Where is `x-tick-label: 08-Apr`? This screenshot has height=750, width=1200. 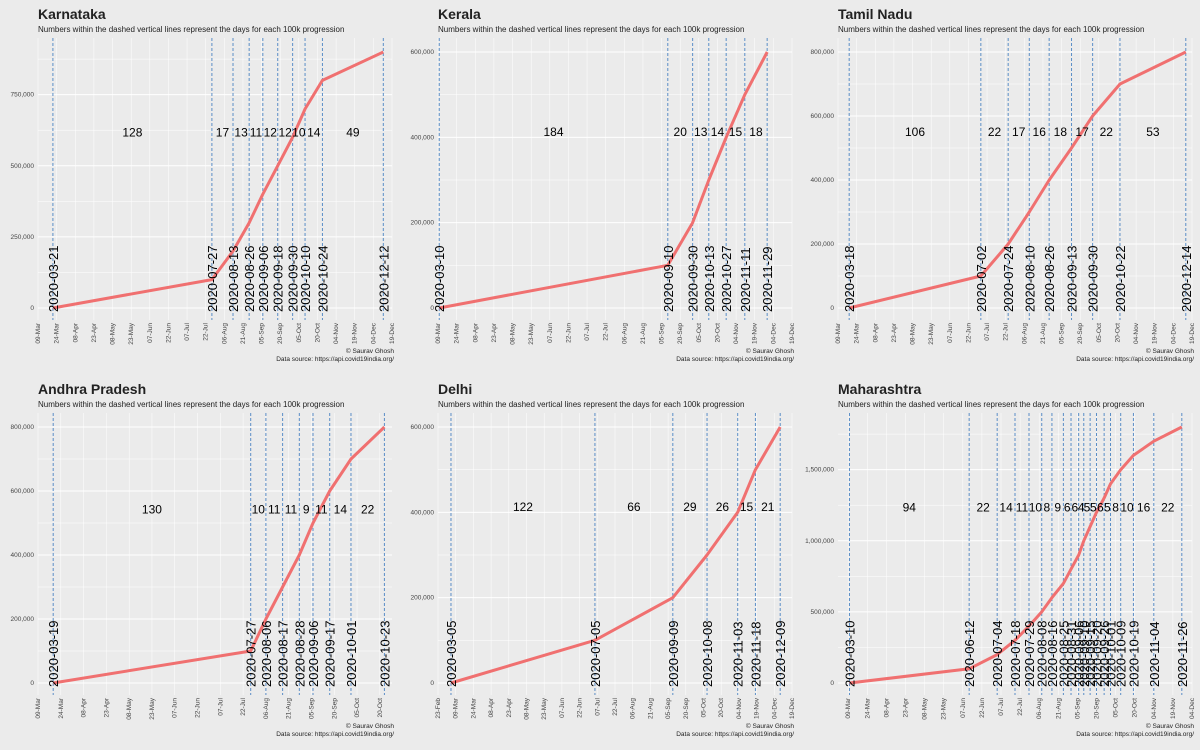 x-tick-label: 08-Apr is located at coordinates (886, 707).